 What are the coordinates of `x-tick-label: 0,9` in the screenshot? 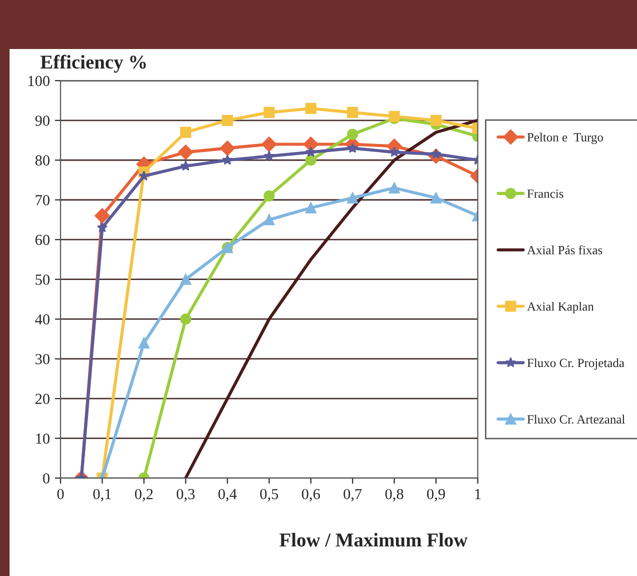 It's located at (436, 495).